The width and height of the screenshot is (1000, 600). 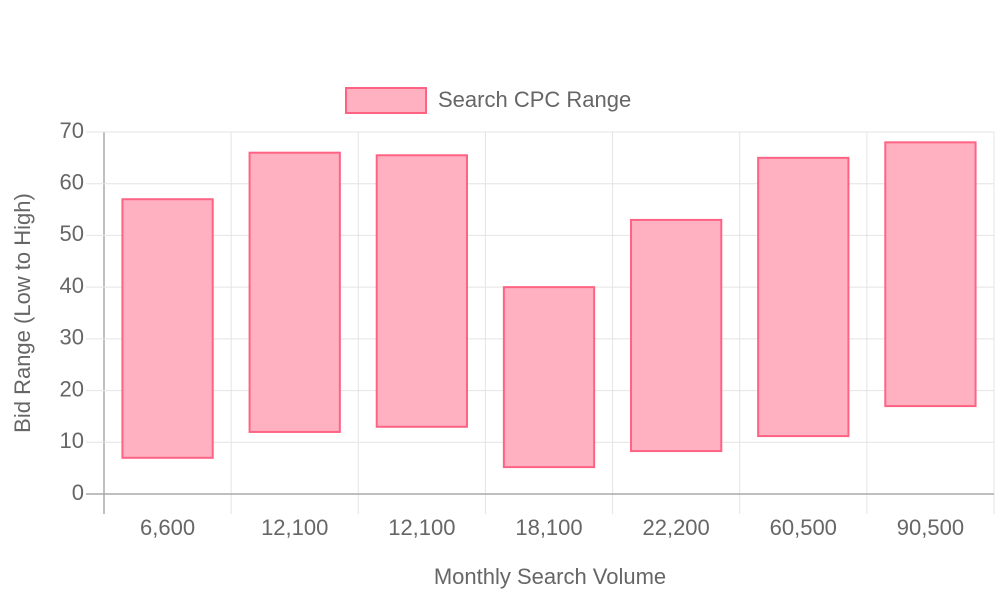 I want to click on y-axis-title: Bid Range (Low to High), so click(x=22, y=313).